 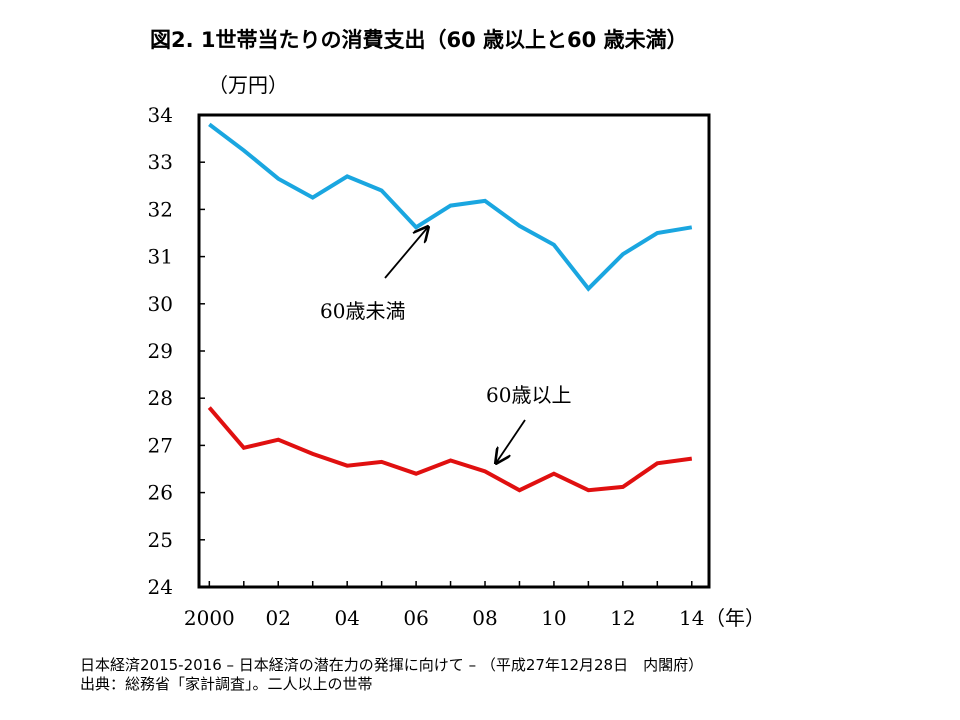 What do you see at coordinates (346, 618) in the screenshot?
I see `x-tick-label: 04` at bounding box center [346, 618].